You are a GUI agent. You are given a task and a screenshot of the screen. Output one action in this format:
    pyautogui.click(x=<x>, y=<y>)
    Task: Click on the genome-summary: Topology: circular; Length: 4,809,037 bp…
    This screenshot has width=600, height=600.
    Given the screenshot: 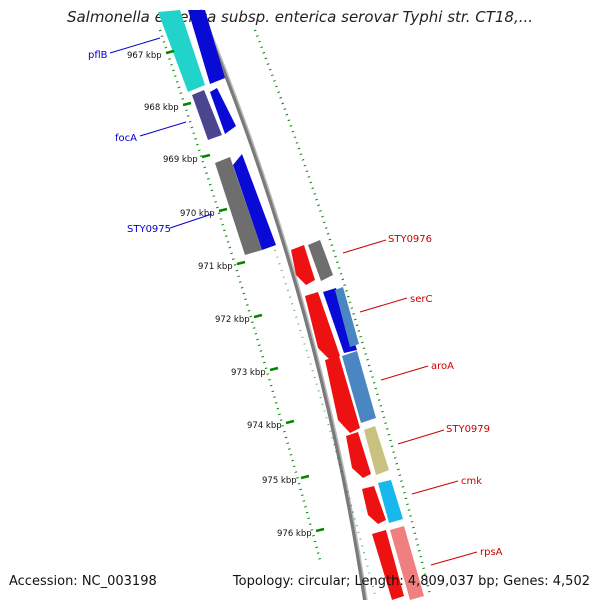 What is the action you would take?
    pyautogui.click(x=411, y=581)
    